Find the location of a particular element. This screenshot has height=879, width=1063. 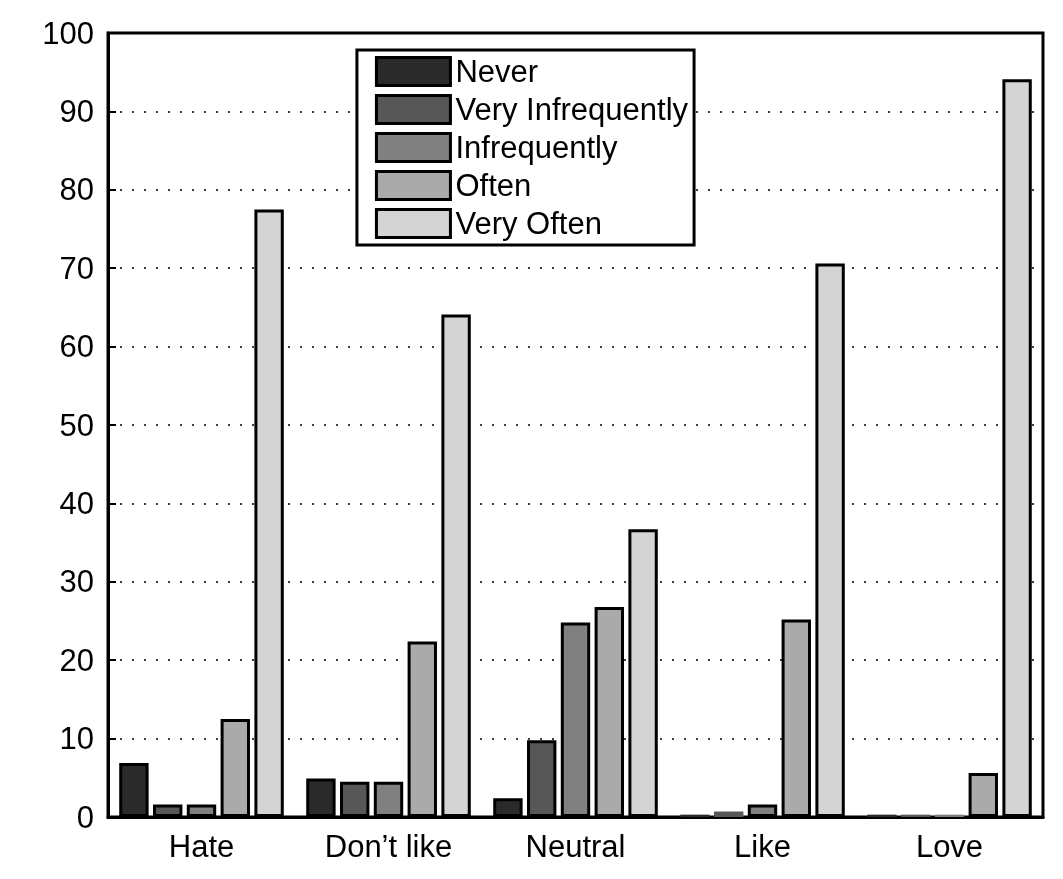

y-tick-label: 20 is located at coordinates (76, 660).